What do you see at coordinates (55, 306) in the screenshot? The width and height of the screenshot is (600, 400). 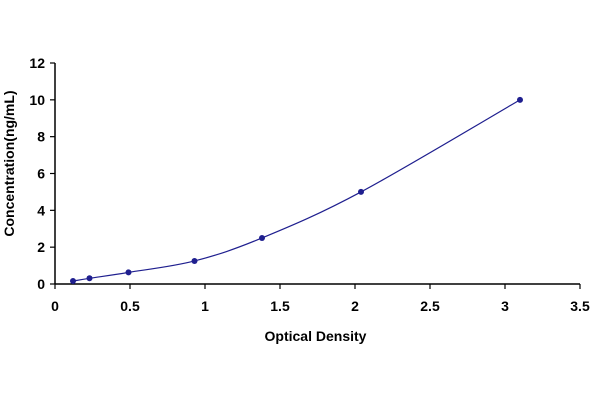 I see `x-tick-label: 0` at bounding box center [55, 306].